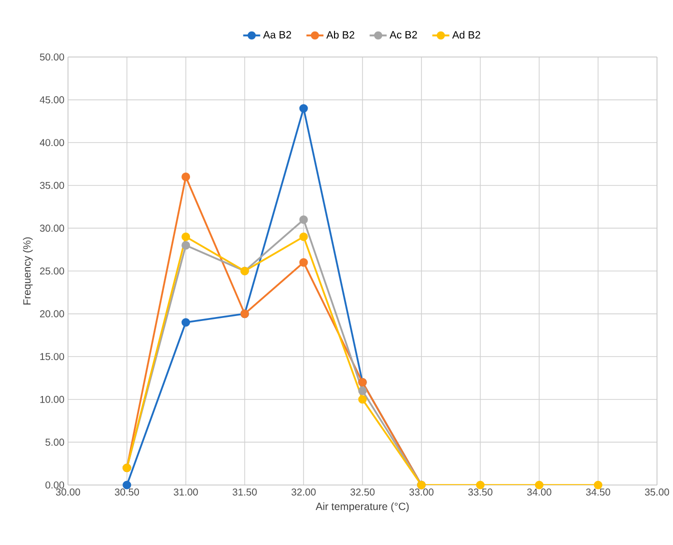 The width and height of the screenshot is (673, 545). I want to click on x-tick-label: 33.50, so click(480, 492).